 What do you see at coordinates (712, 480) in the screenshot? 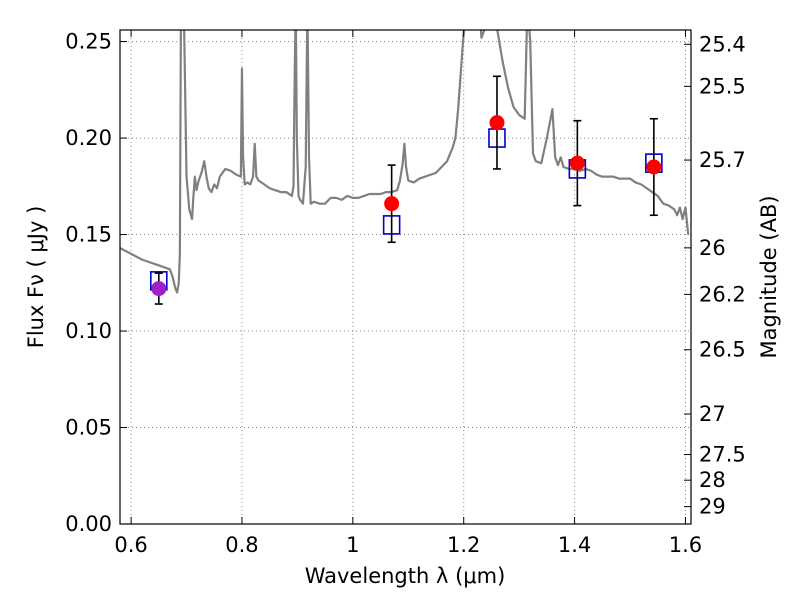
I see `magnitude-tick-label: 28` at bounding box center [712, 480].